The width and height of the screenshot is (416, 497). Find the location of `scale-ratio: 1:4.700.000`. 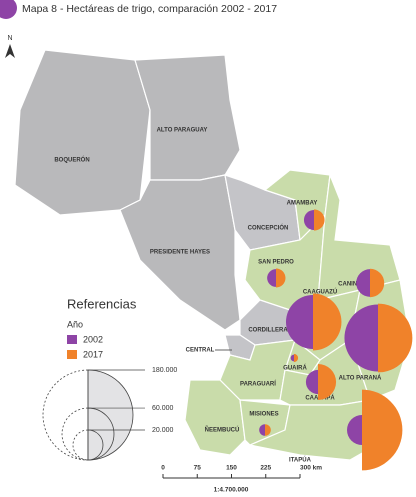

scale-ratio: 1:4.700.000 is located at coordinates (231, 490).